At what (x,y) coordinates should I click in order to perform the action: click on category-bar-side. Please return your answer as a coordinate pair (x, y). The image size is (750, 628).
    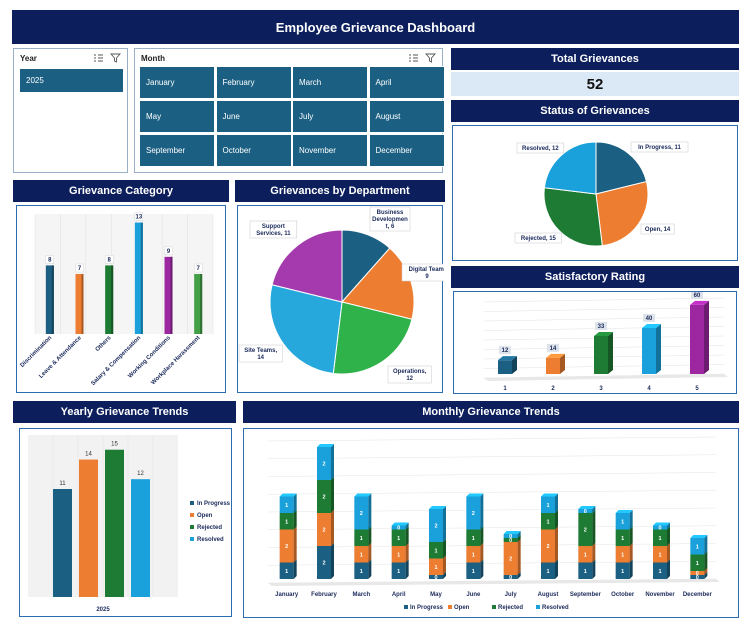
    Looking at the image, I should click on (141, 278).